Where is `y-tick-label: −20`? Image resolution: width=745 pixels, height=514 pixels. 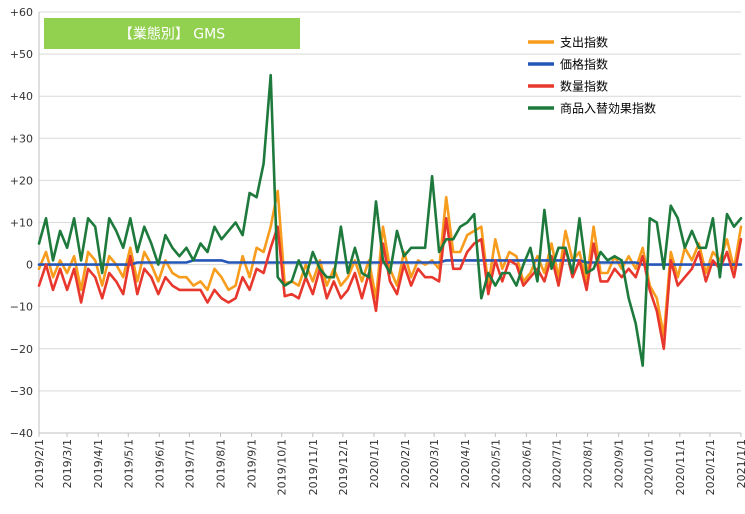
y-tick-label: −20 is located at coordinates (21, 349).